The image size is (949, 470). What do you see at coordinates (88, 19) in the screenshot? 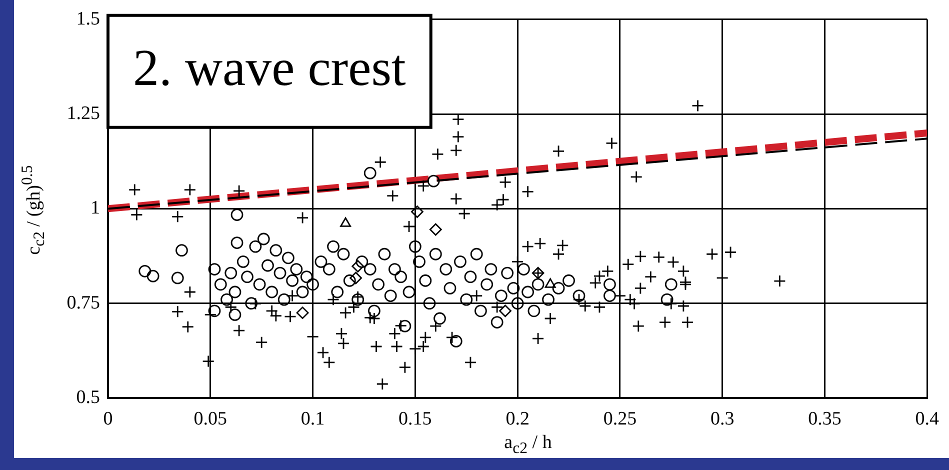
I see `y-tick-label: 1.5` at bounding box center [88, 19].